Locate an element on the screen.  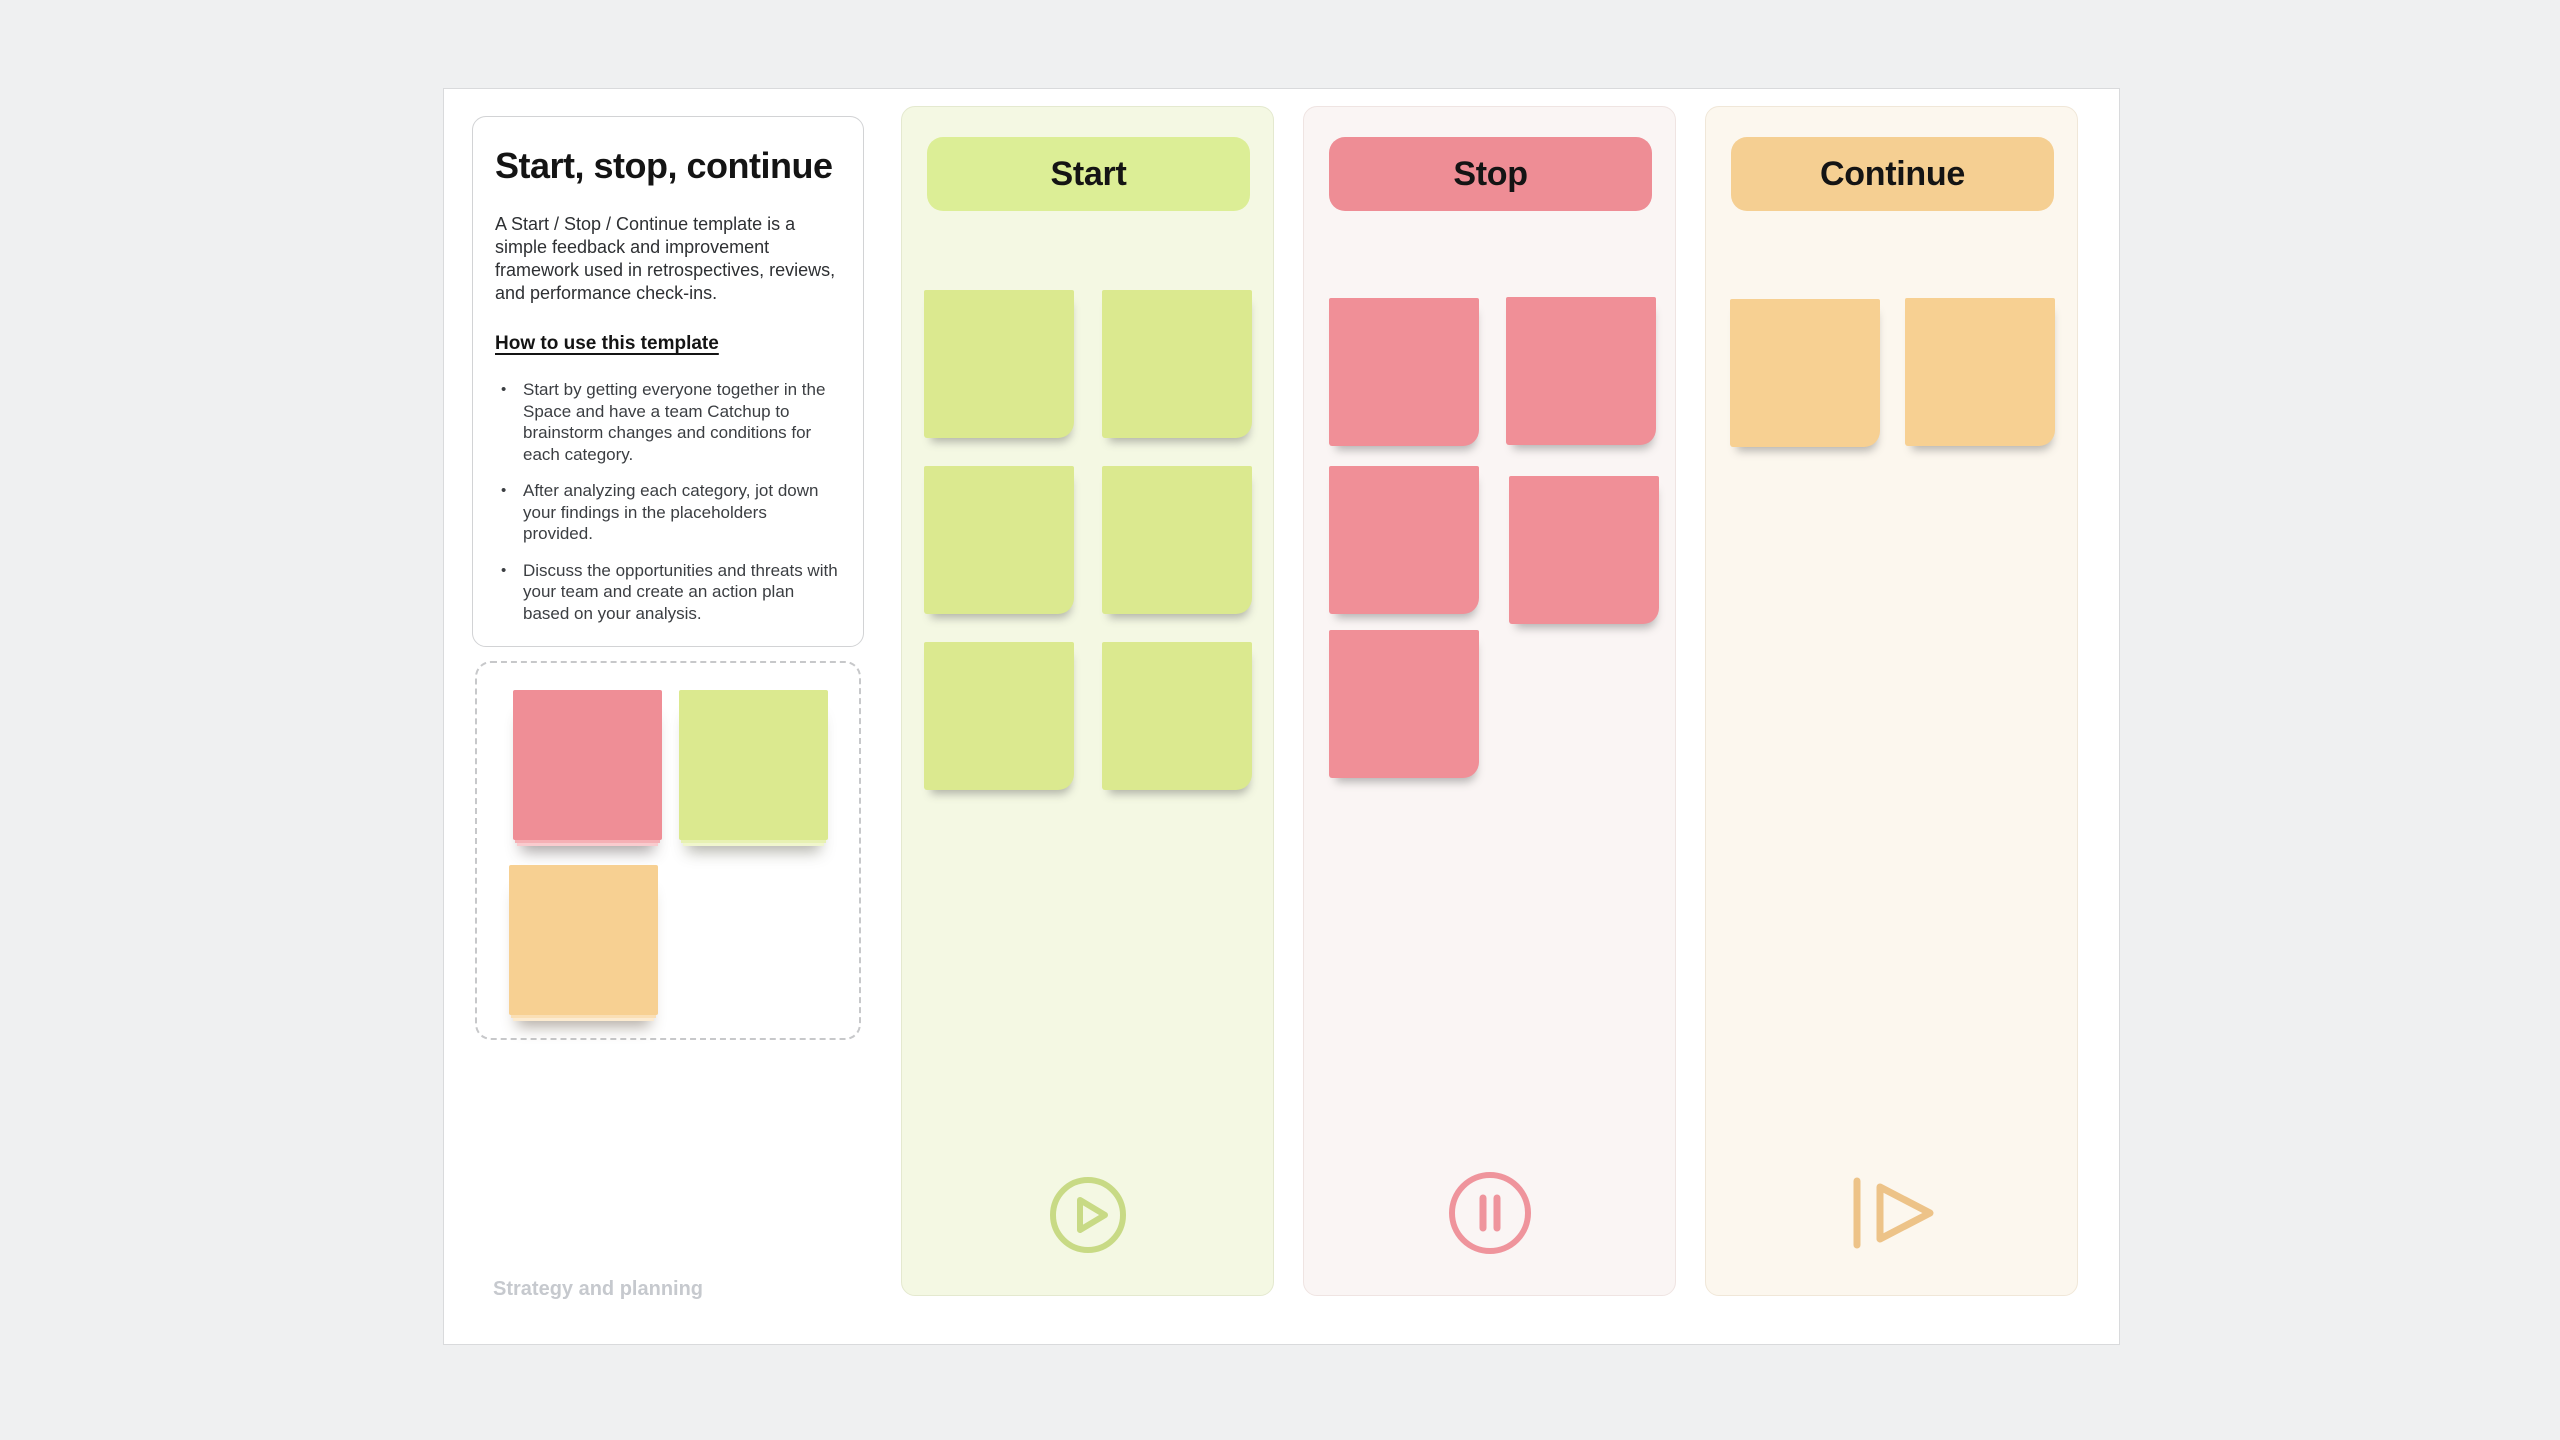
sticky-pad-orange is located at coordinates (583, 940).